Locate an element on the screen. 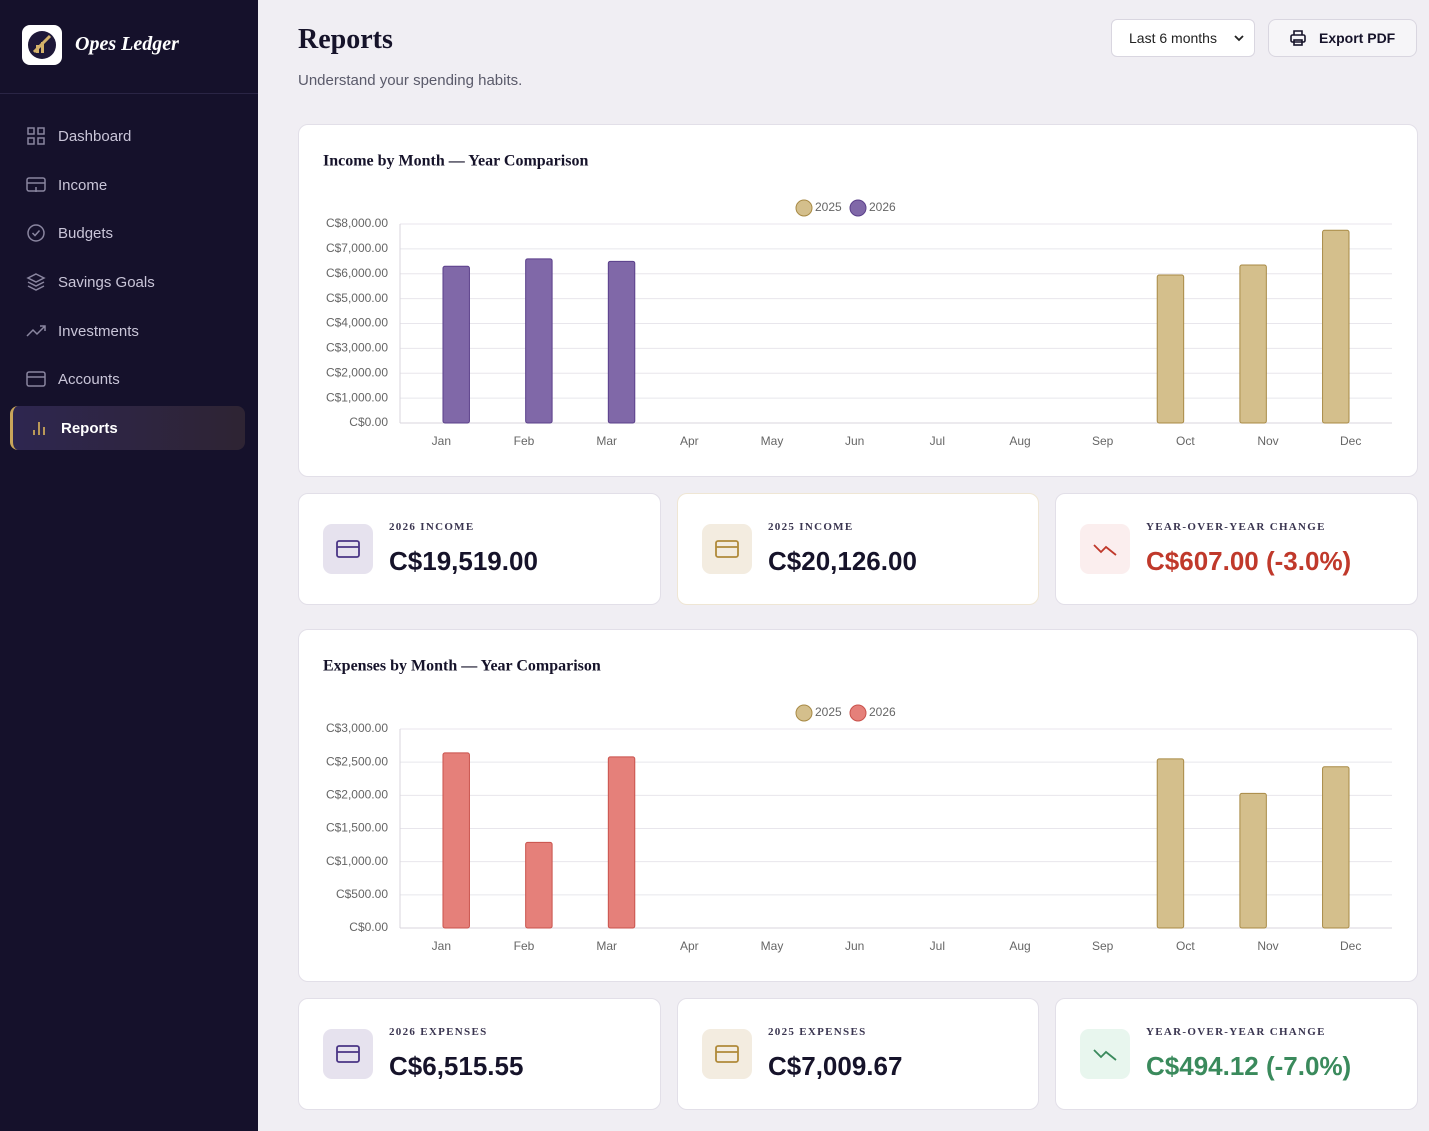 The width and height of the screenshot is (1429, 1131). range-select: Last 6 months is located at coordinates (1183, 38).